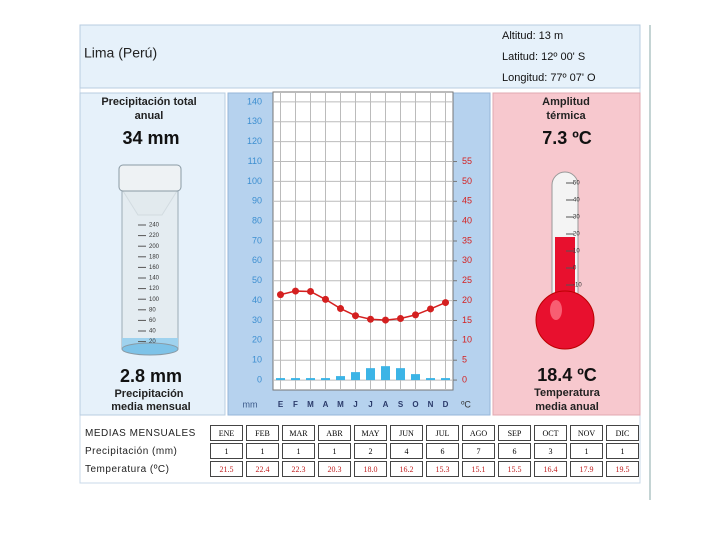 The height and width of the screenshot is (540, 720). What do you see at coordinates (226, 433) in the screenshot?
I see `table-cell: ENE` at bounding box center [226, 433].